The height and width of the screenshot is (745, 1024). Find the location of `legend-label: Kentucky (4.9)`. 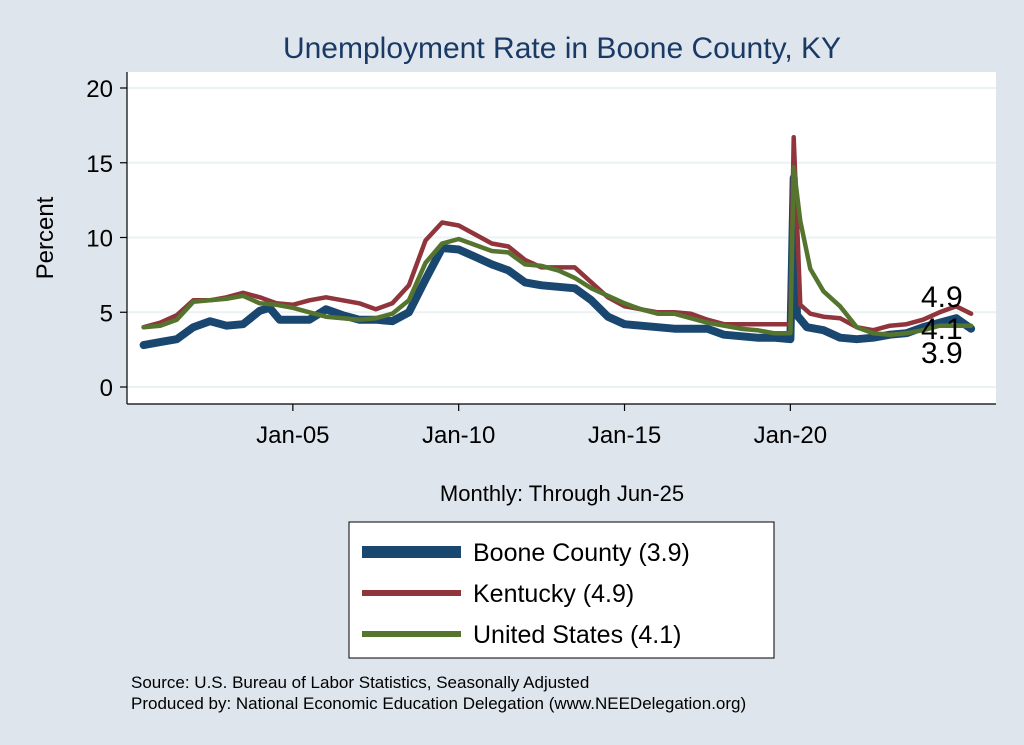

legend-label: Kentucky (4.9) is located at coordinates (553, 594).